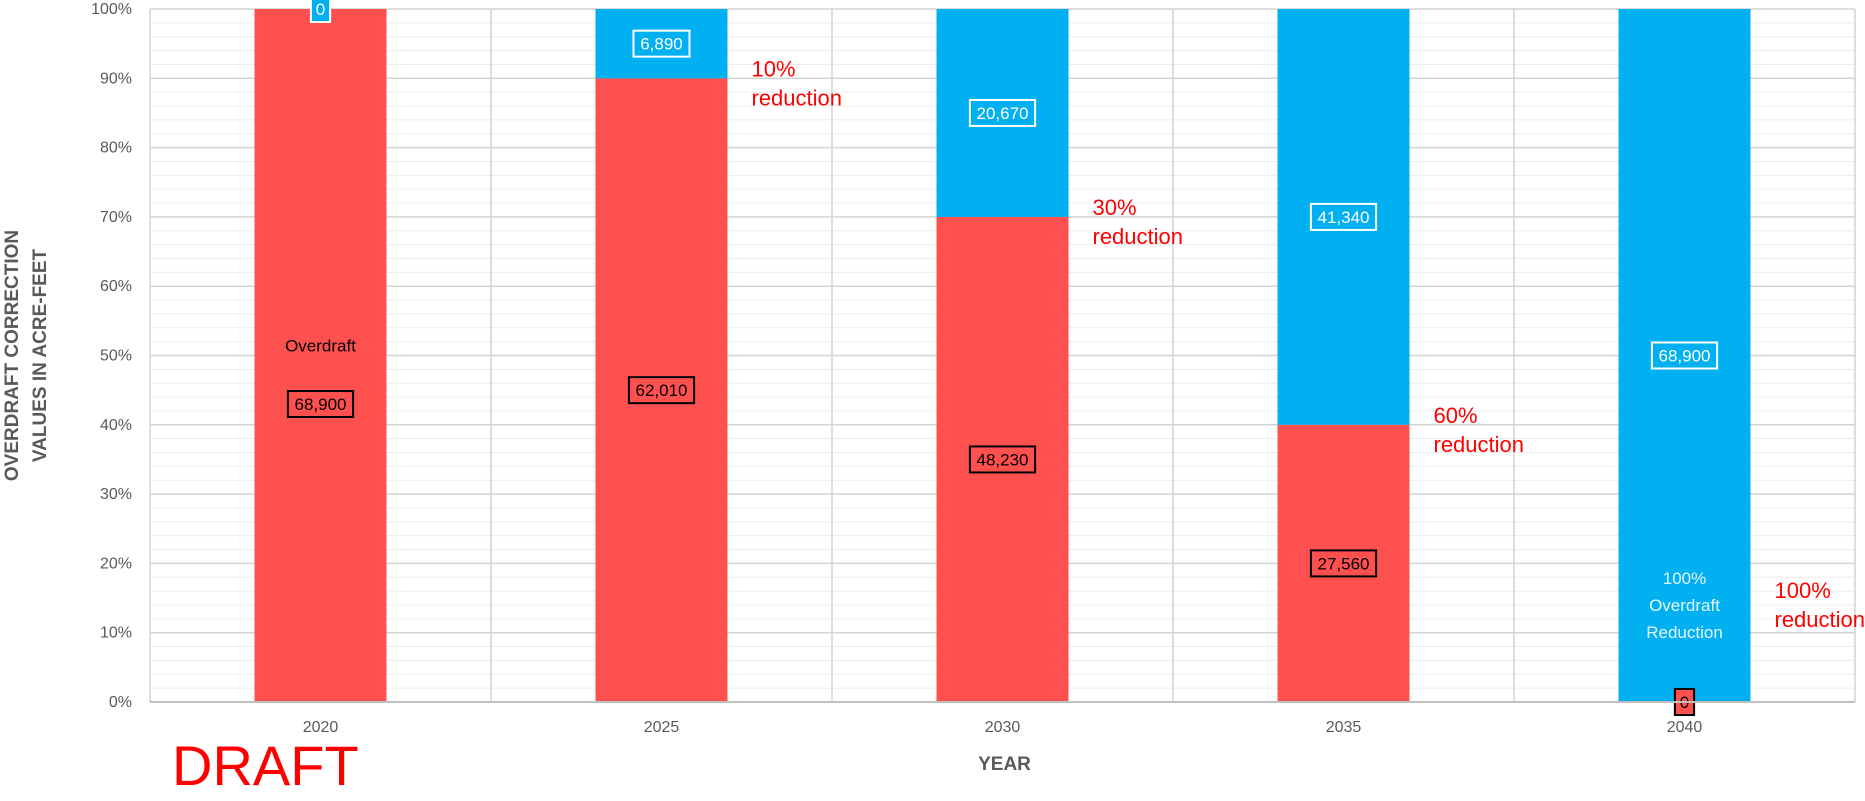  I want to click on x-tick-label: 2020, so click(321, 727).